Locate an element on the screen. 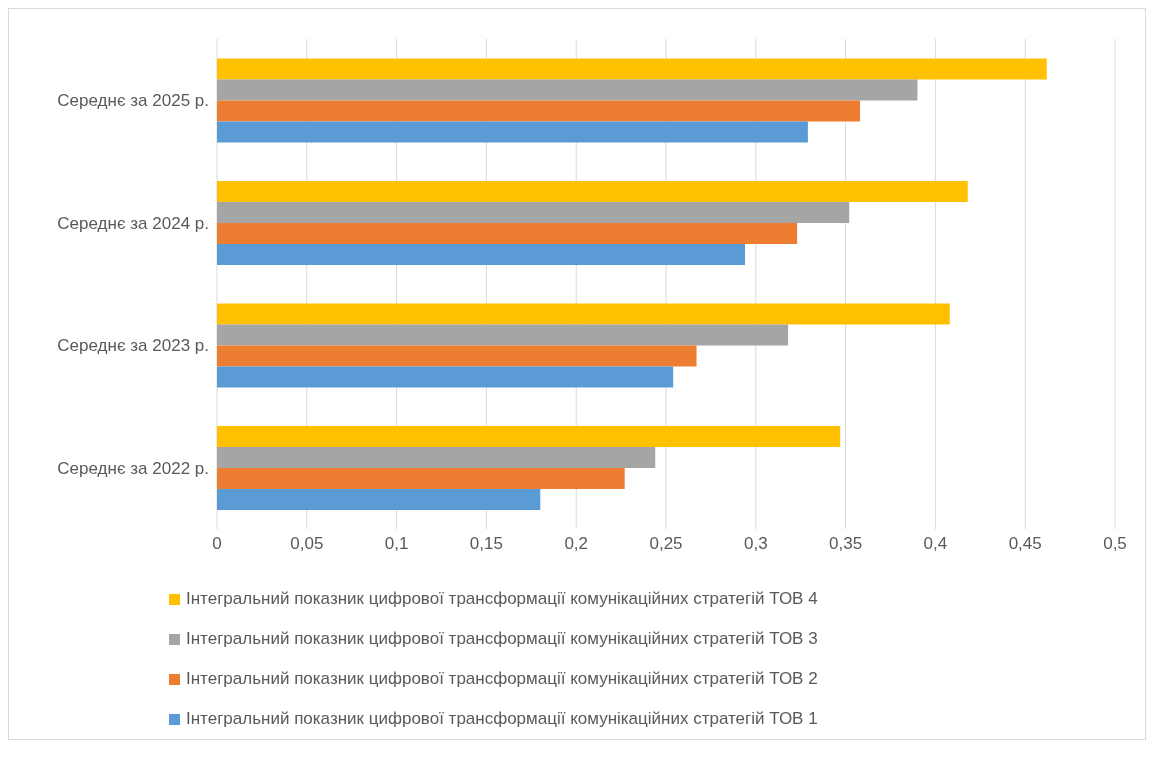  x-tick-label: 0,25 is located at coordinates (666, 544).